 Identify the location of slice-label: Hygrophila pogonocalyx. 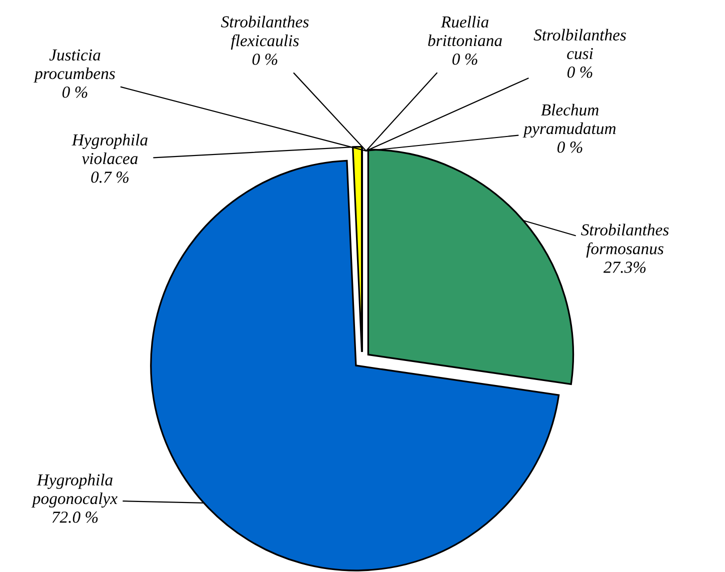
(74, 491).